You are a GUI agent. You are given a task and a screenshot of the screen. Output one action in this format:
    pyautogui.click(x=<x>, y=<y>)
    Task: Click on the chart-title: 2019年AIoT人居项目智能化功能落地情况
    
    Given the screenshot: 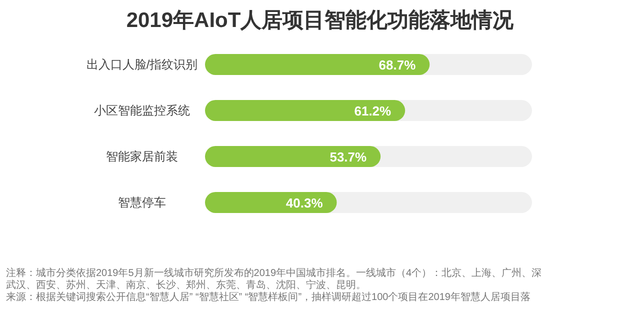 What is the action you would take?
    pyautogui.click(x=320, y=21)
    